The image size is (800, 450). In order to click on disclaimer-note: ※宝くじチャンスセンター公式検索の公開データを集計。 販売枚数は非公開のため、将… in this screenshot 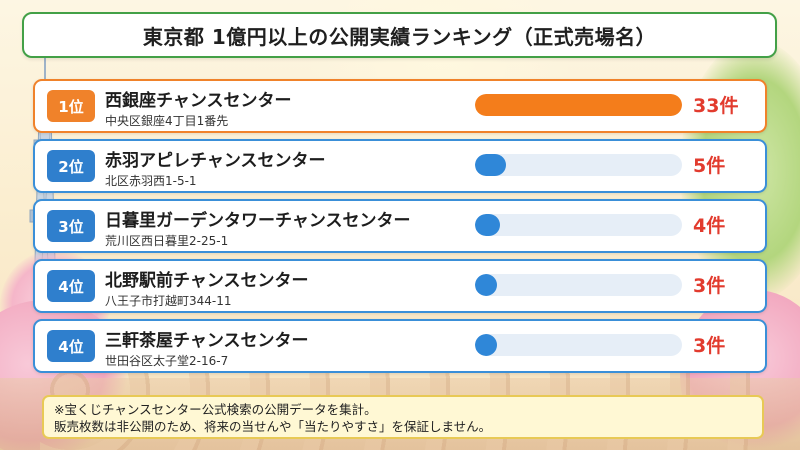, I will do `click(403, 417)`.